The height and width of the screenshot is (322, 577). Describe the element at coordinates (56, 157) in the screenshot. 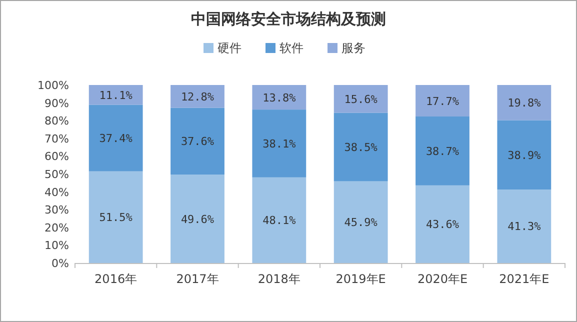

I see `y-tick-label: 60%` at that location.